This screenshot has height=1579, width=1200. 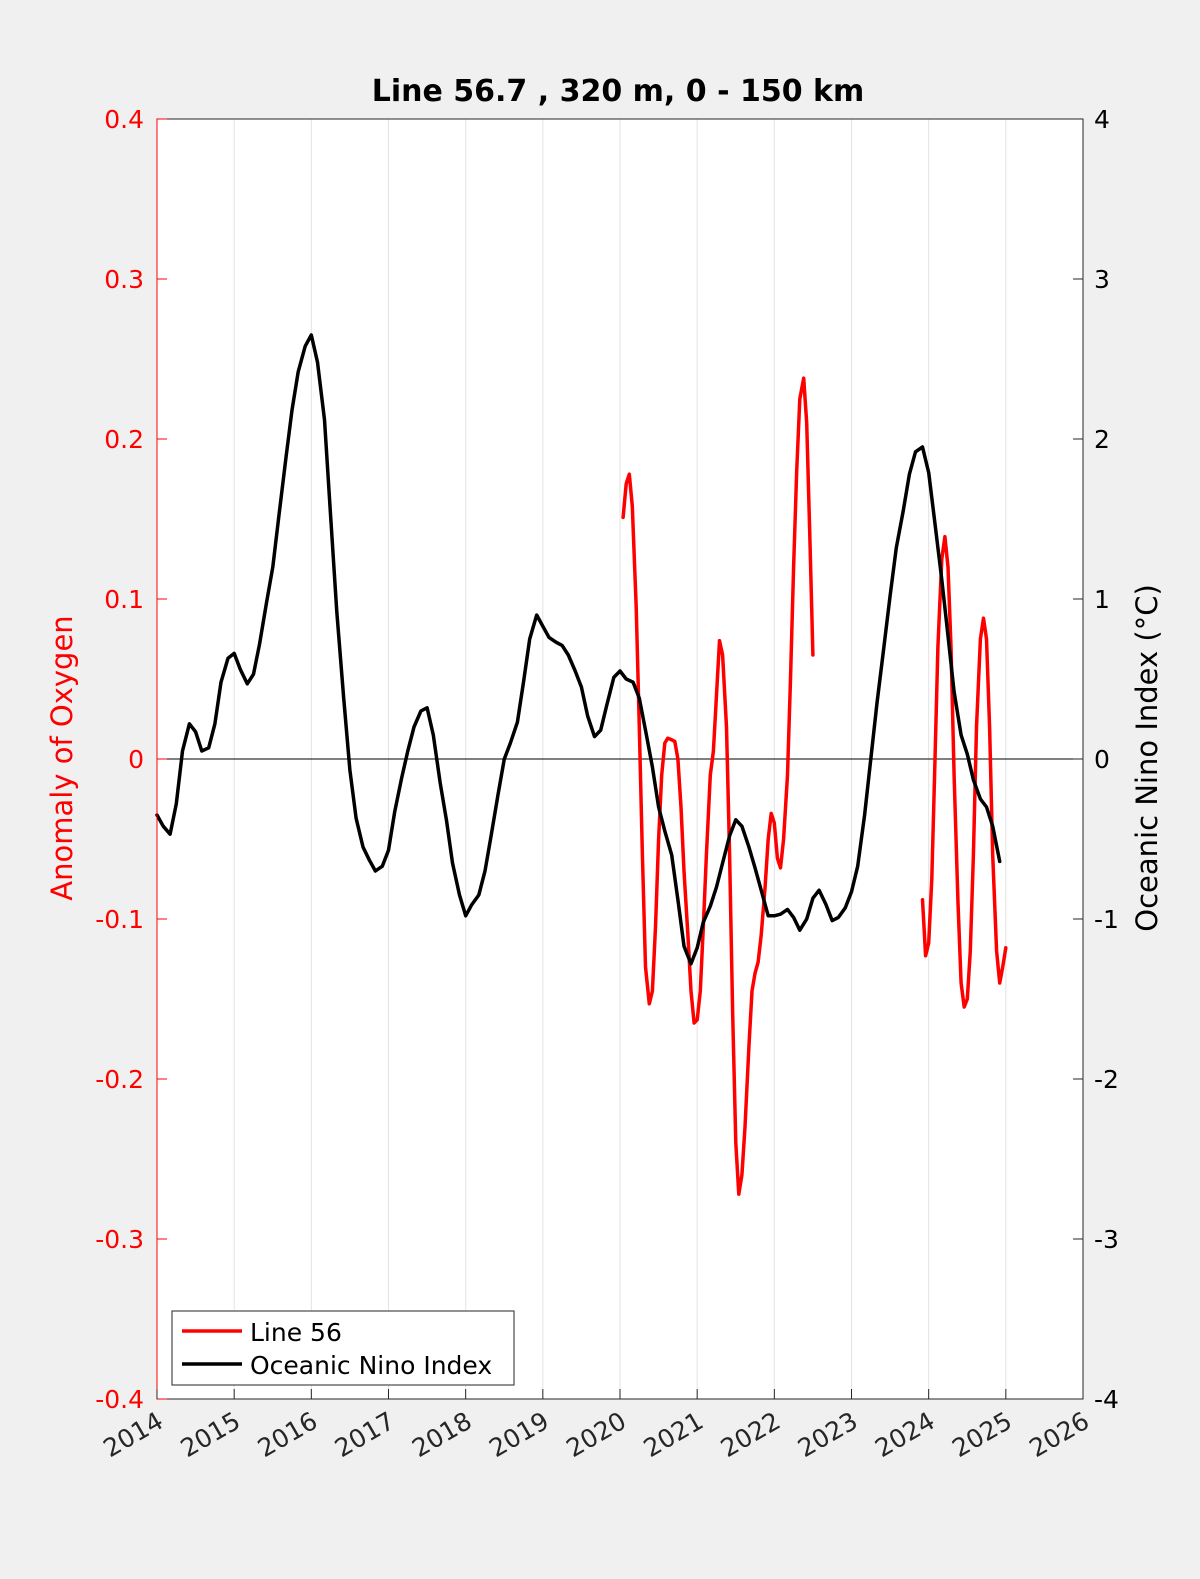 What do you see at coordinates (124, 119) in the screenshot?
I see `left-y-tick-label: 0.4` at bounding box center [124, 119].